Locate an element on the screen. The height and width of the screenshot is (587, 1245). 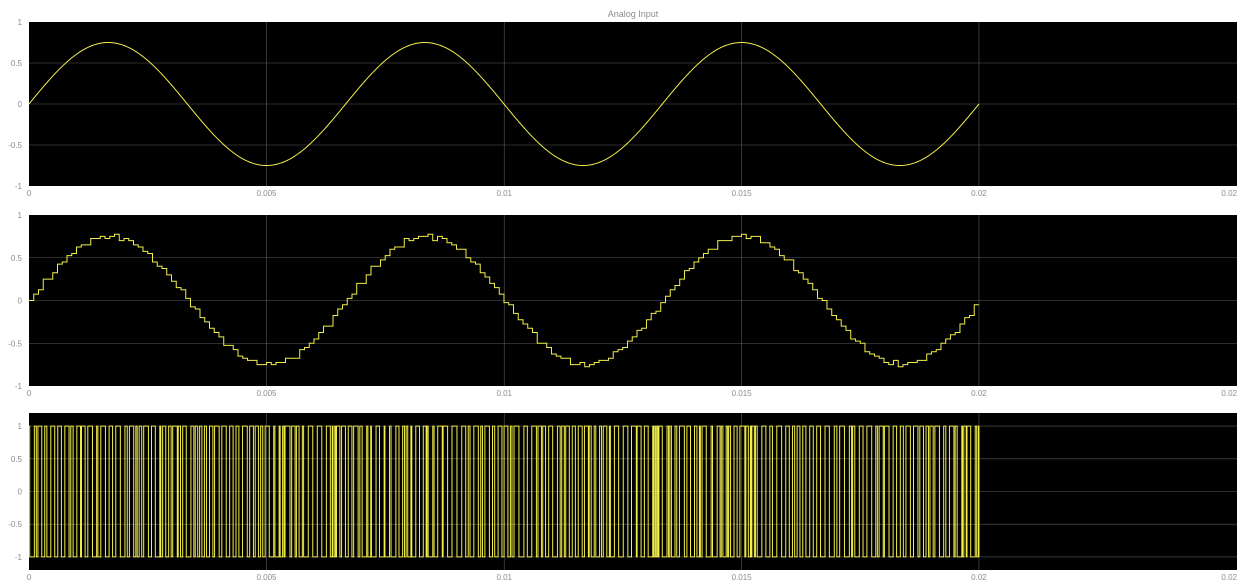
chart-title: Analog Input is located at coordinates (633, 14).